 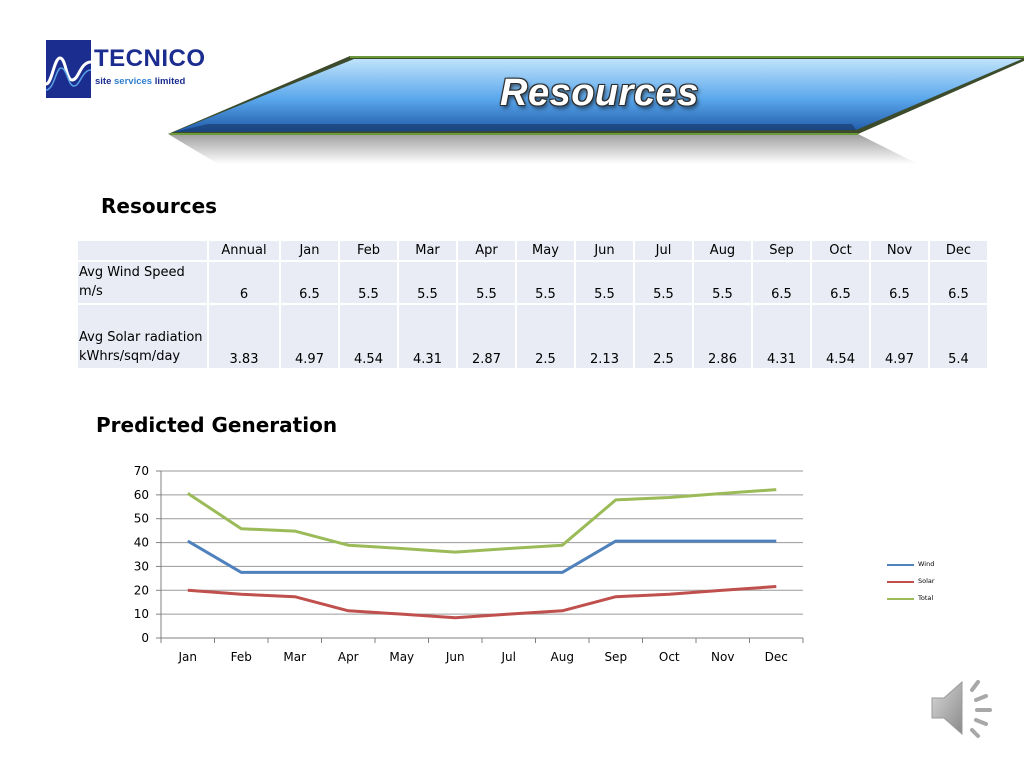 What do you see at coordinates (427, 250) in the screenshot?
I see `table-header-cell: Mar` at bounding box center [427, 250].